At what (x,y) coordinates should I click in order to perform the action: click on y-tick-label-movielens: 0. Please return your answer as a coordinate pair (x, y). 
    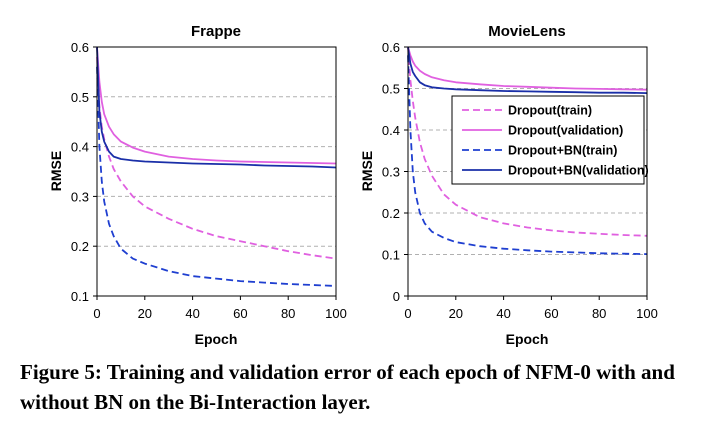
    Looking at the image, I should click on (396, 296).